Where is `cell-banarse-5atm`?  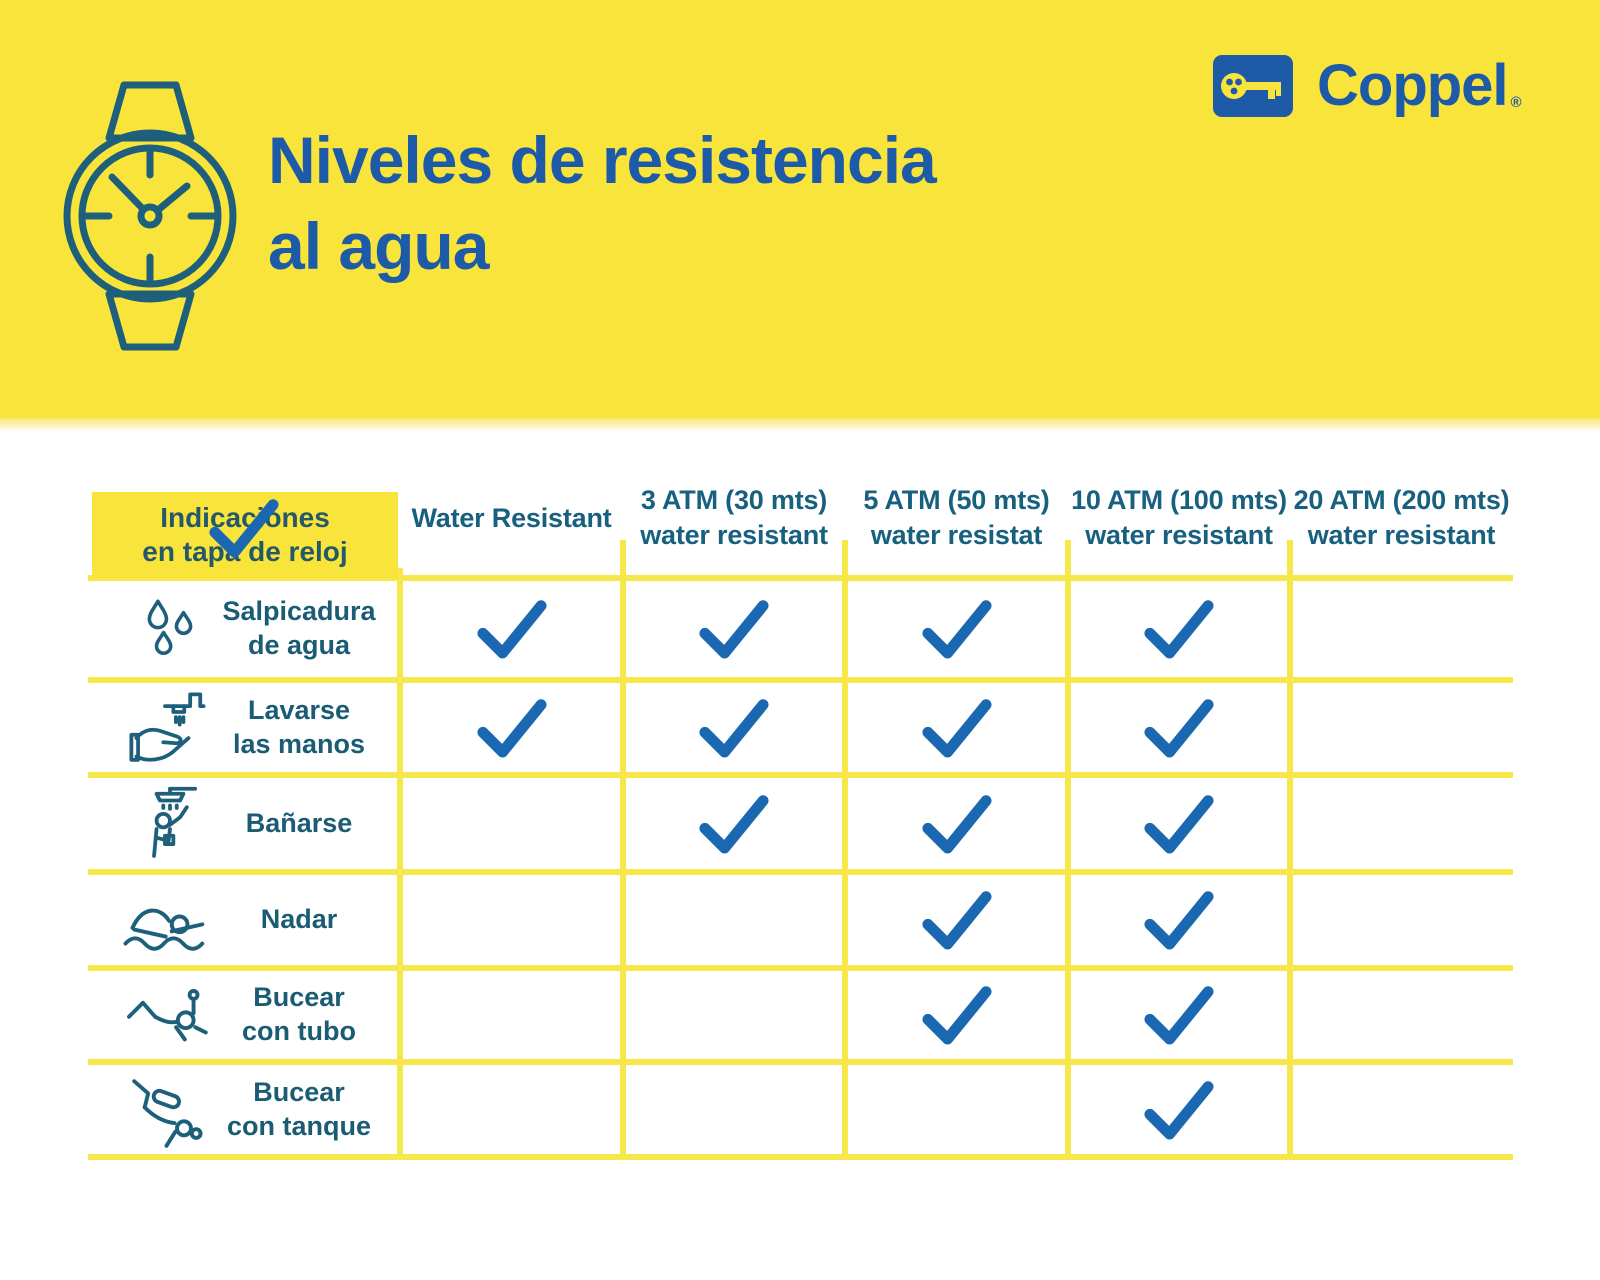 cell-banarse-5atm is located at coordinates (734, 823).